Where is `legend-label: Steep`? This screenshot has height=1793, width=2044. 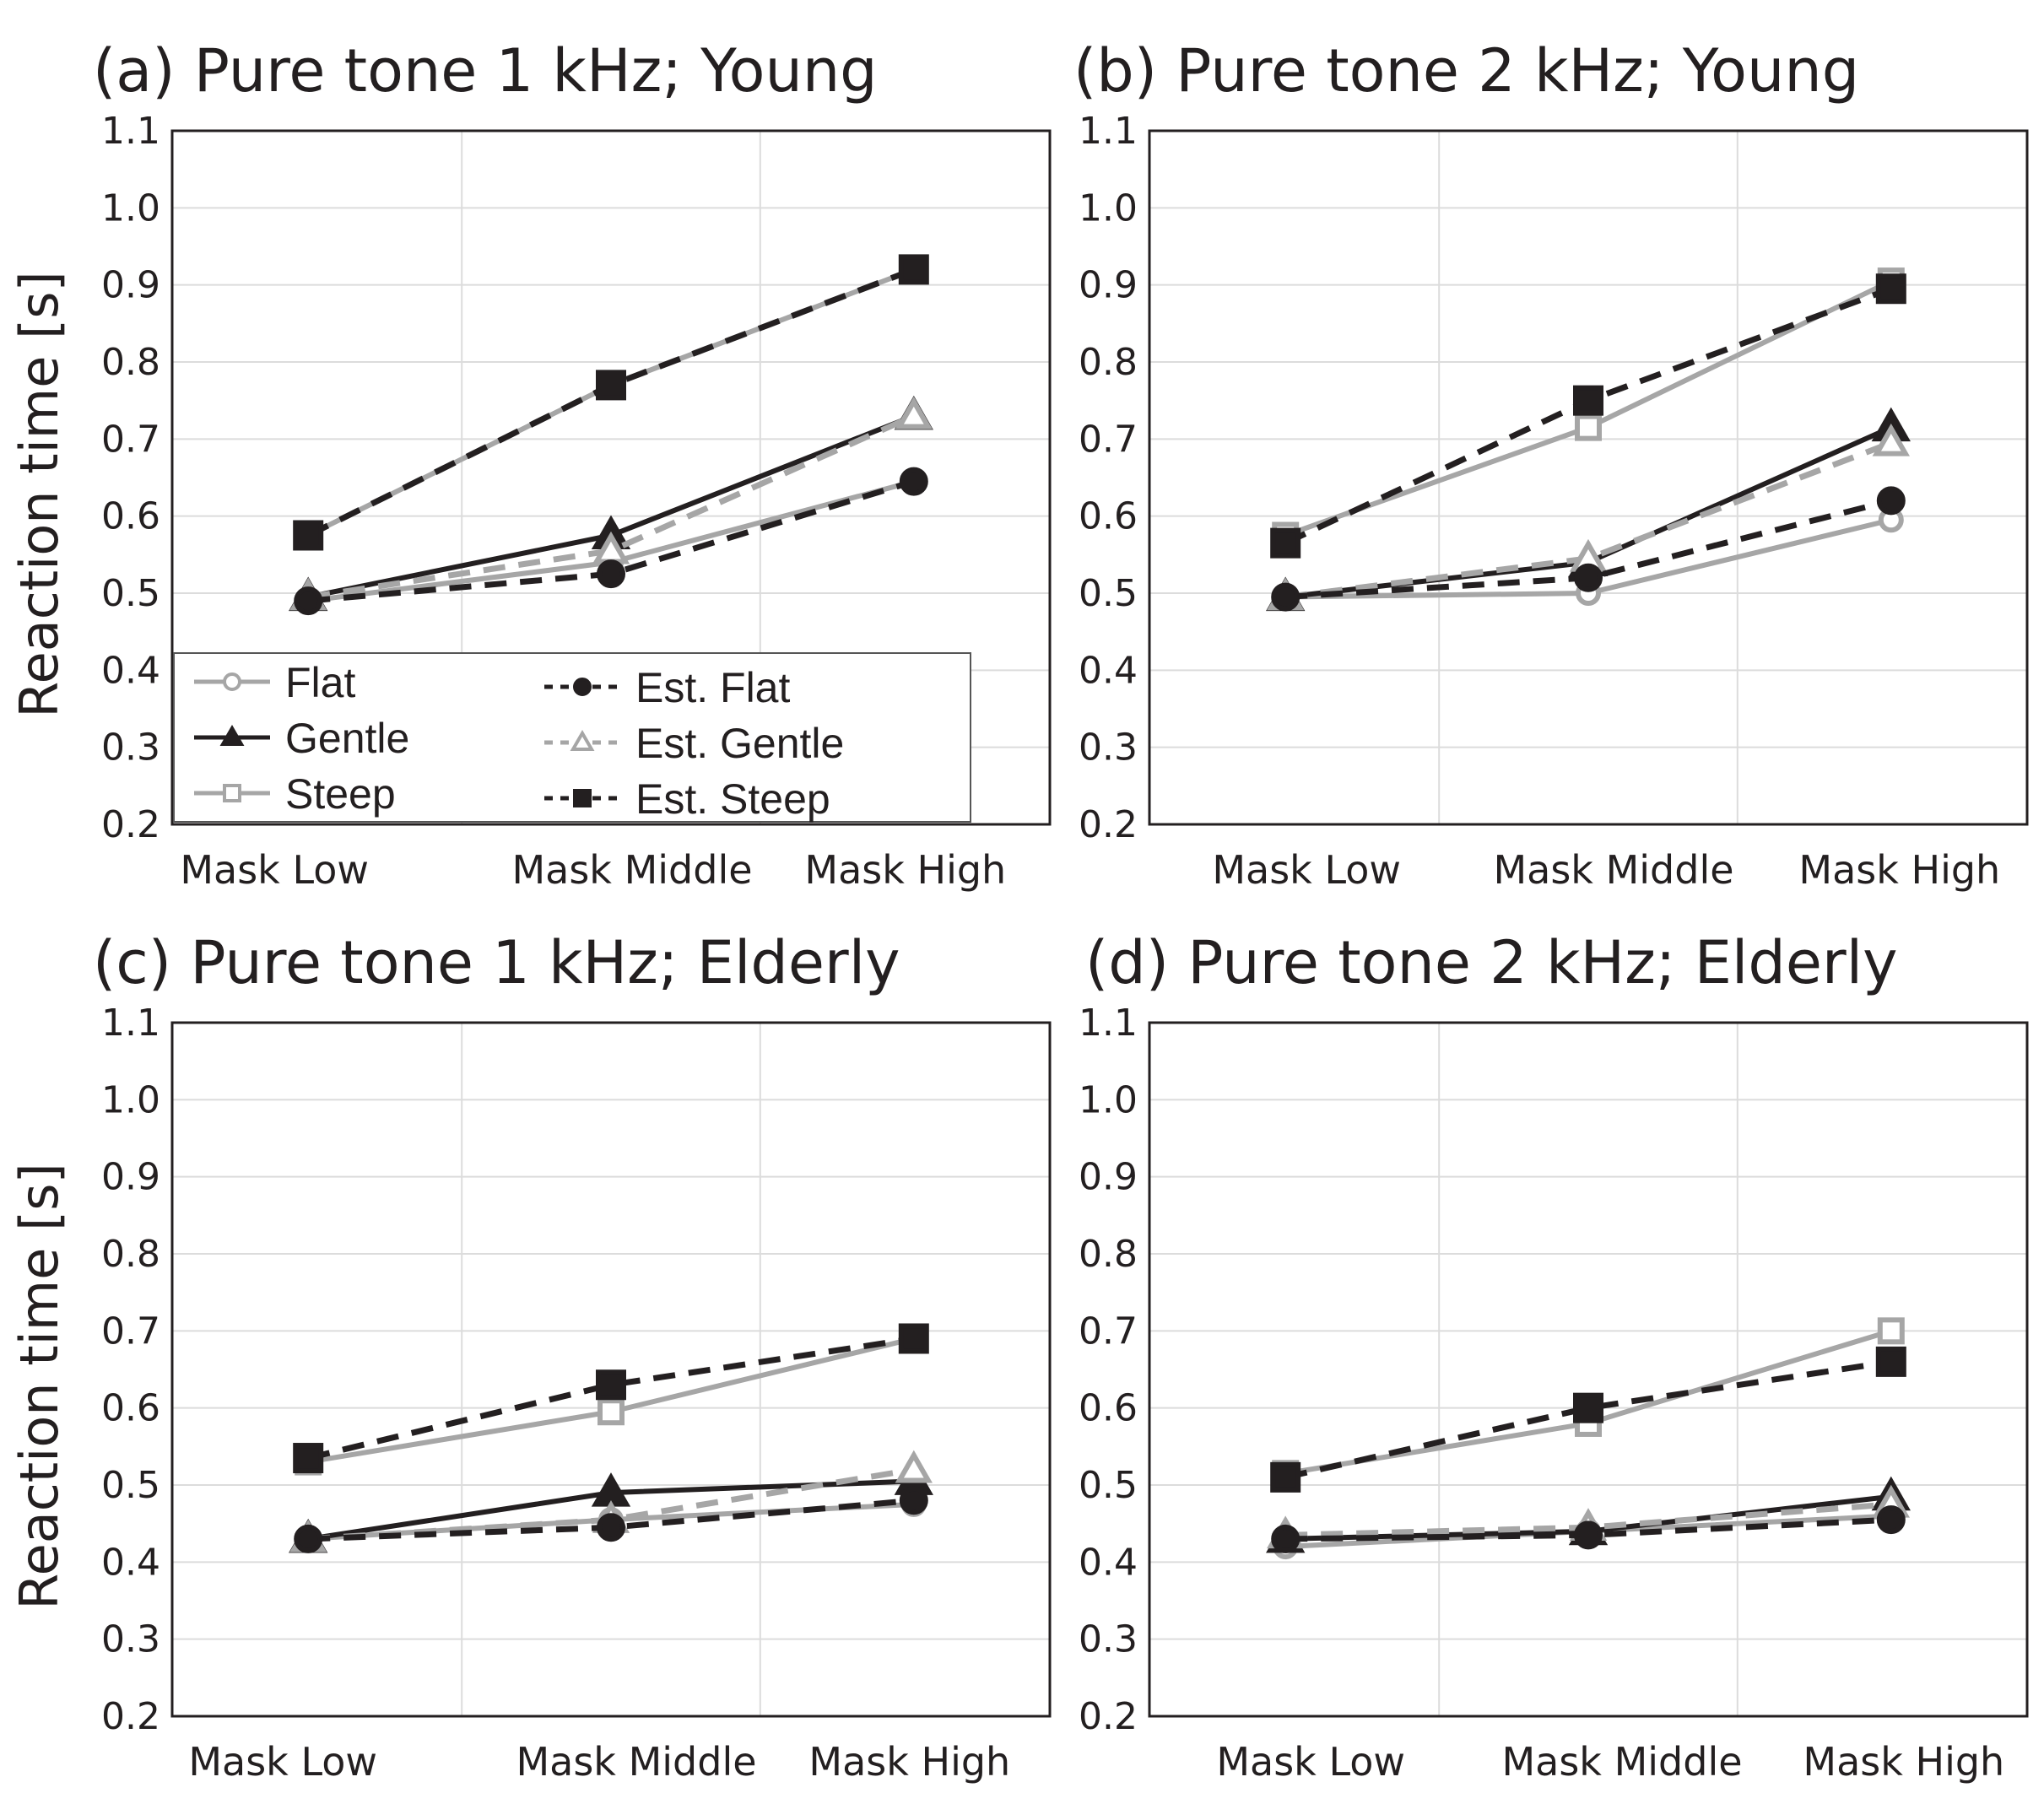
legend-label: Steep is located at coordinates (341, 794).